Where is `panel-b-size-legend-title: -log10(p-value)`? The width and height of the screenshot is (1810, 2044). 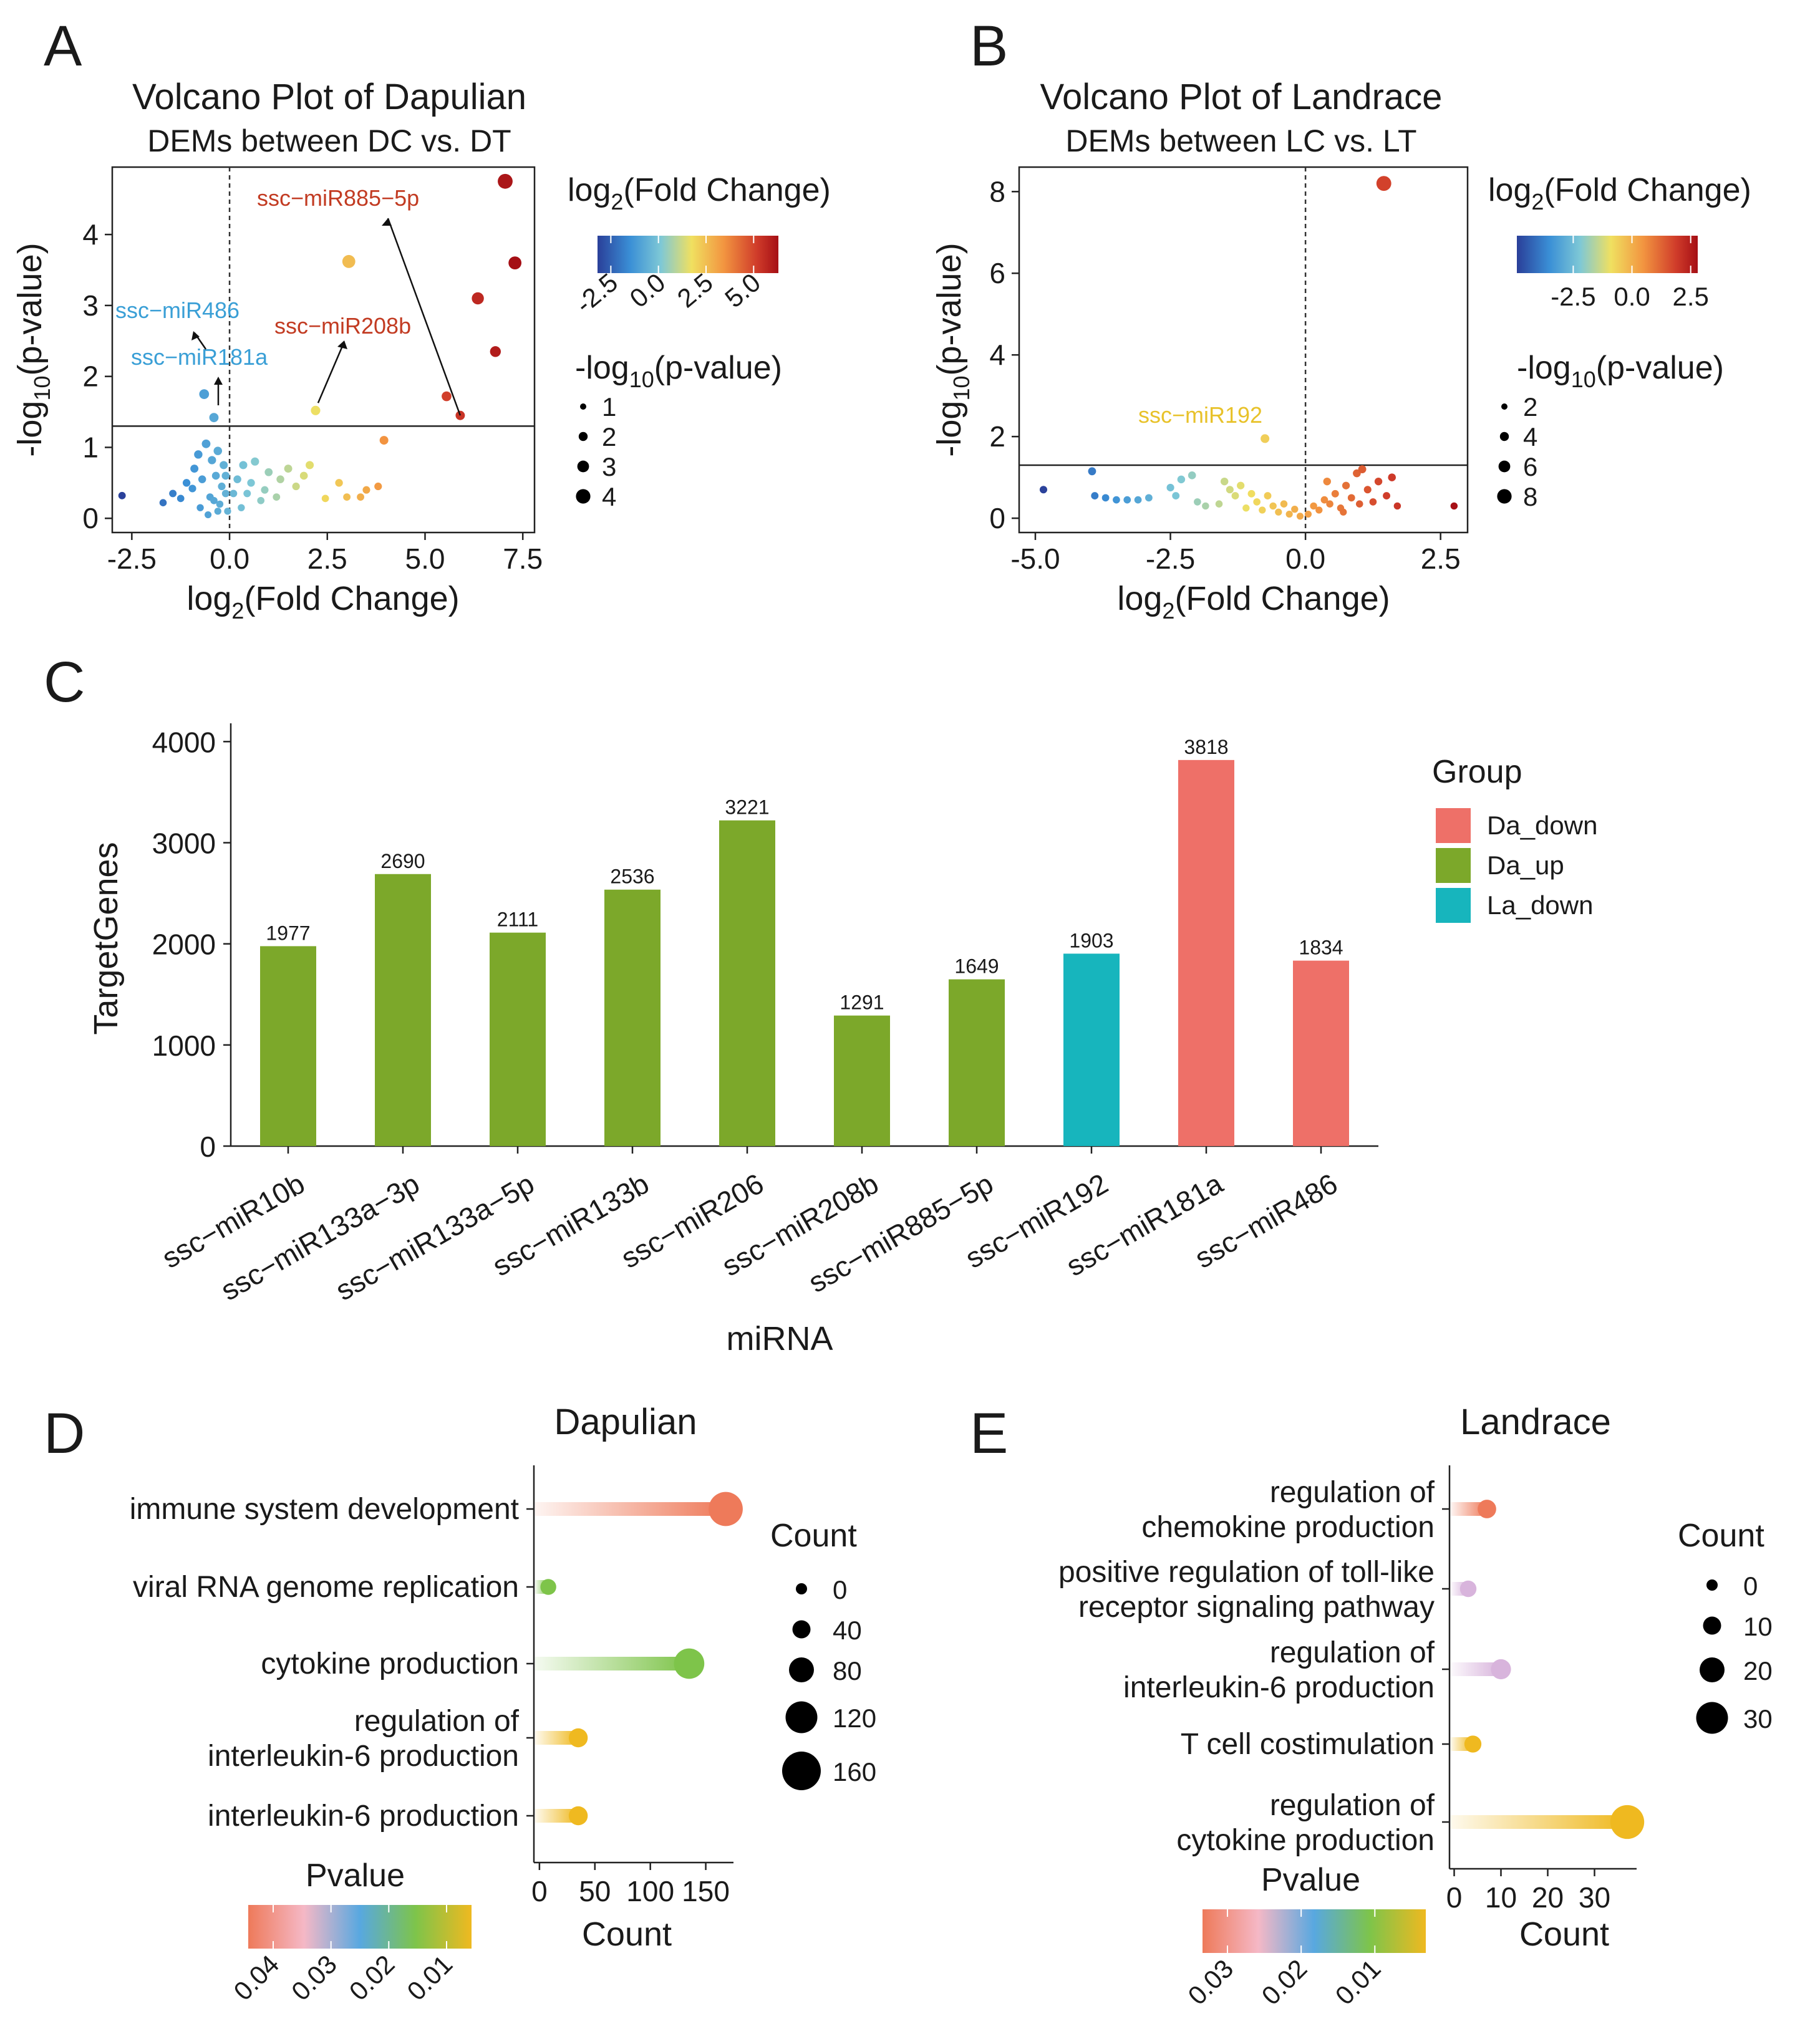 panel-b-size-legend-title: -log10(p-value) is located at coordinates (1620, 371).